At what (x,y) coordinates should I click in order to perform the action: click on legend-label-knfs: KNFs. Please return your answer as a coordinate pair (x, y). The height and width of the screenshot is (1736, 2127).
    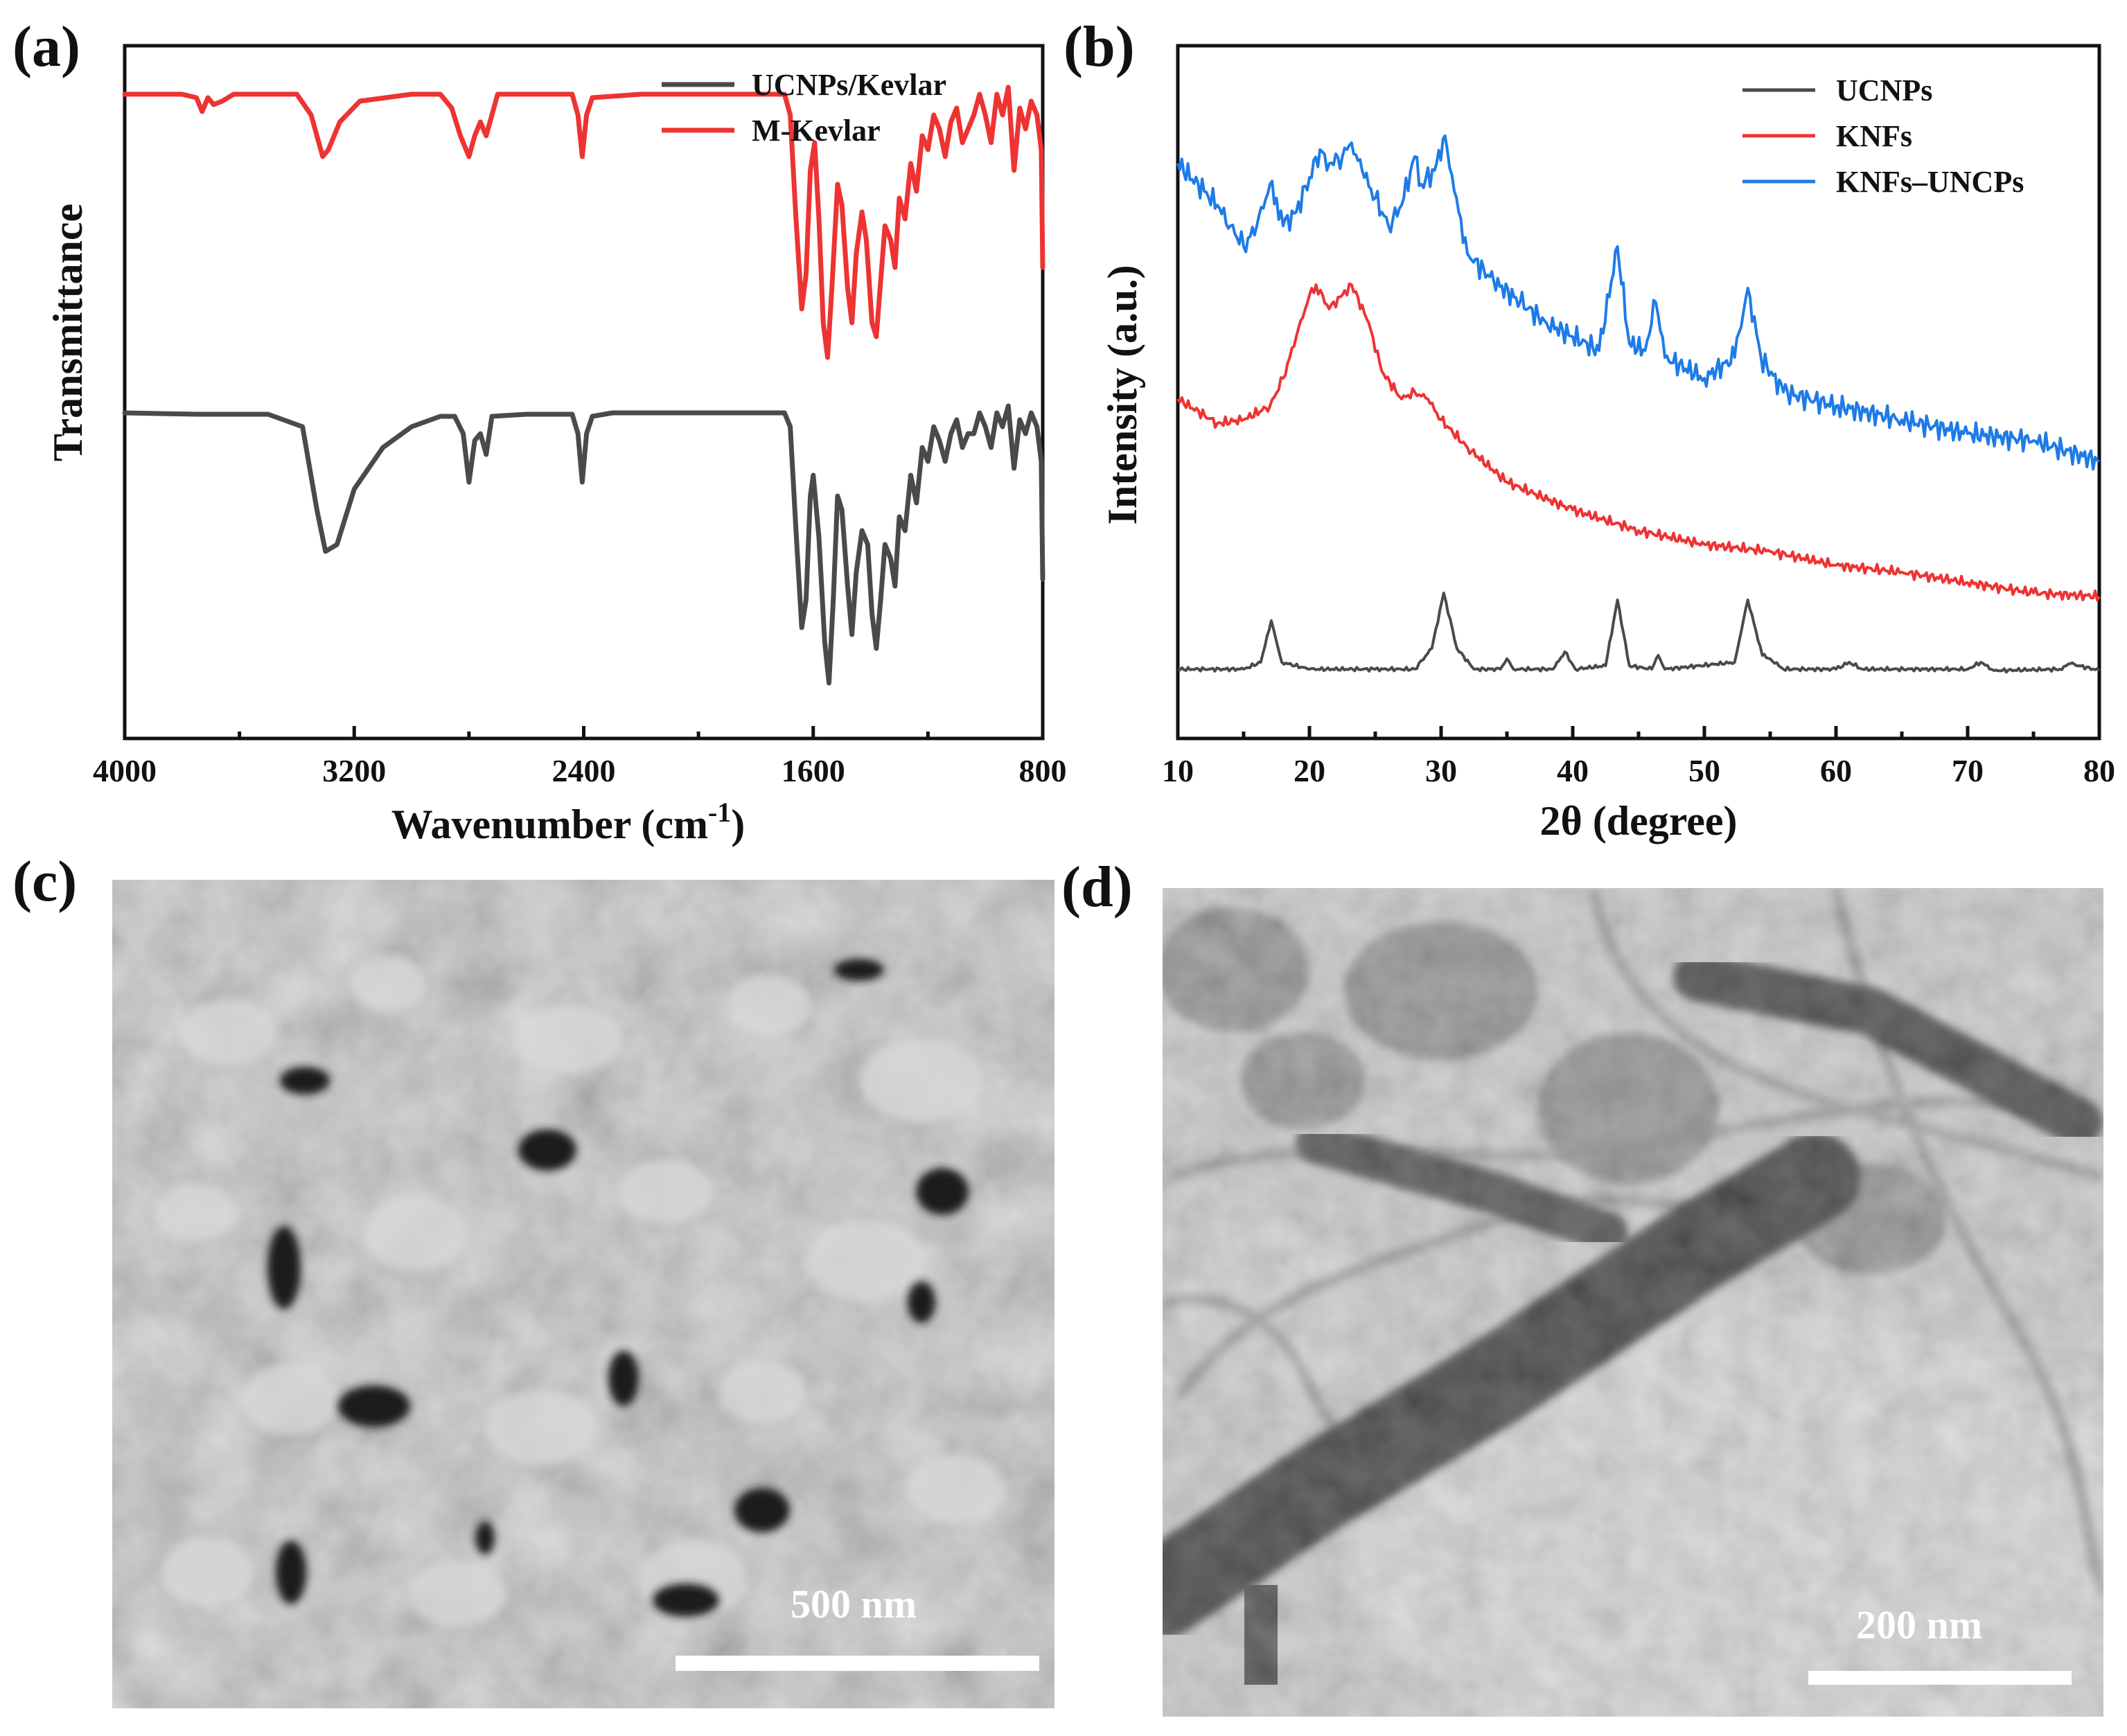
    Looking at the image, I should click on (1874, 136).